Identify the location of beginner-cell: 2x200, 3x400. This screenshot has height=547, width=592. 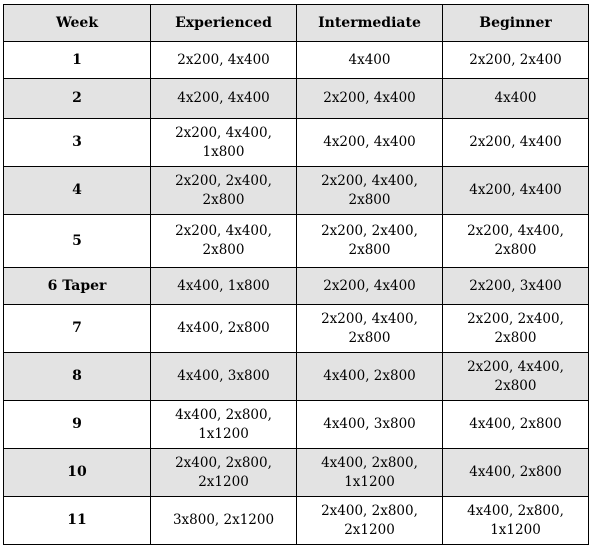
(515, 286).